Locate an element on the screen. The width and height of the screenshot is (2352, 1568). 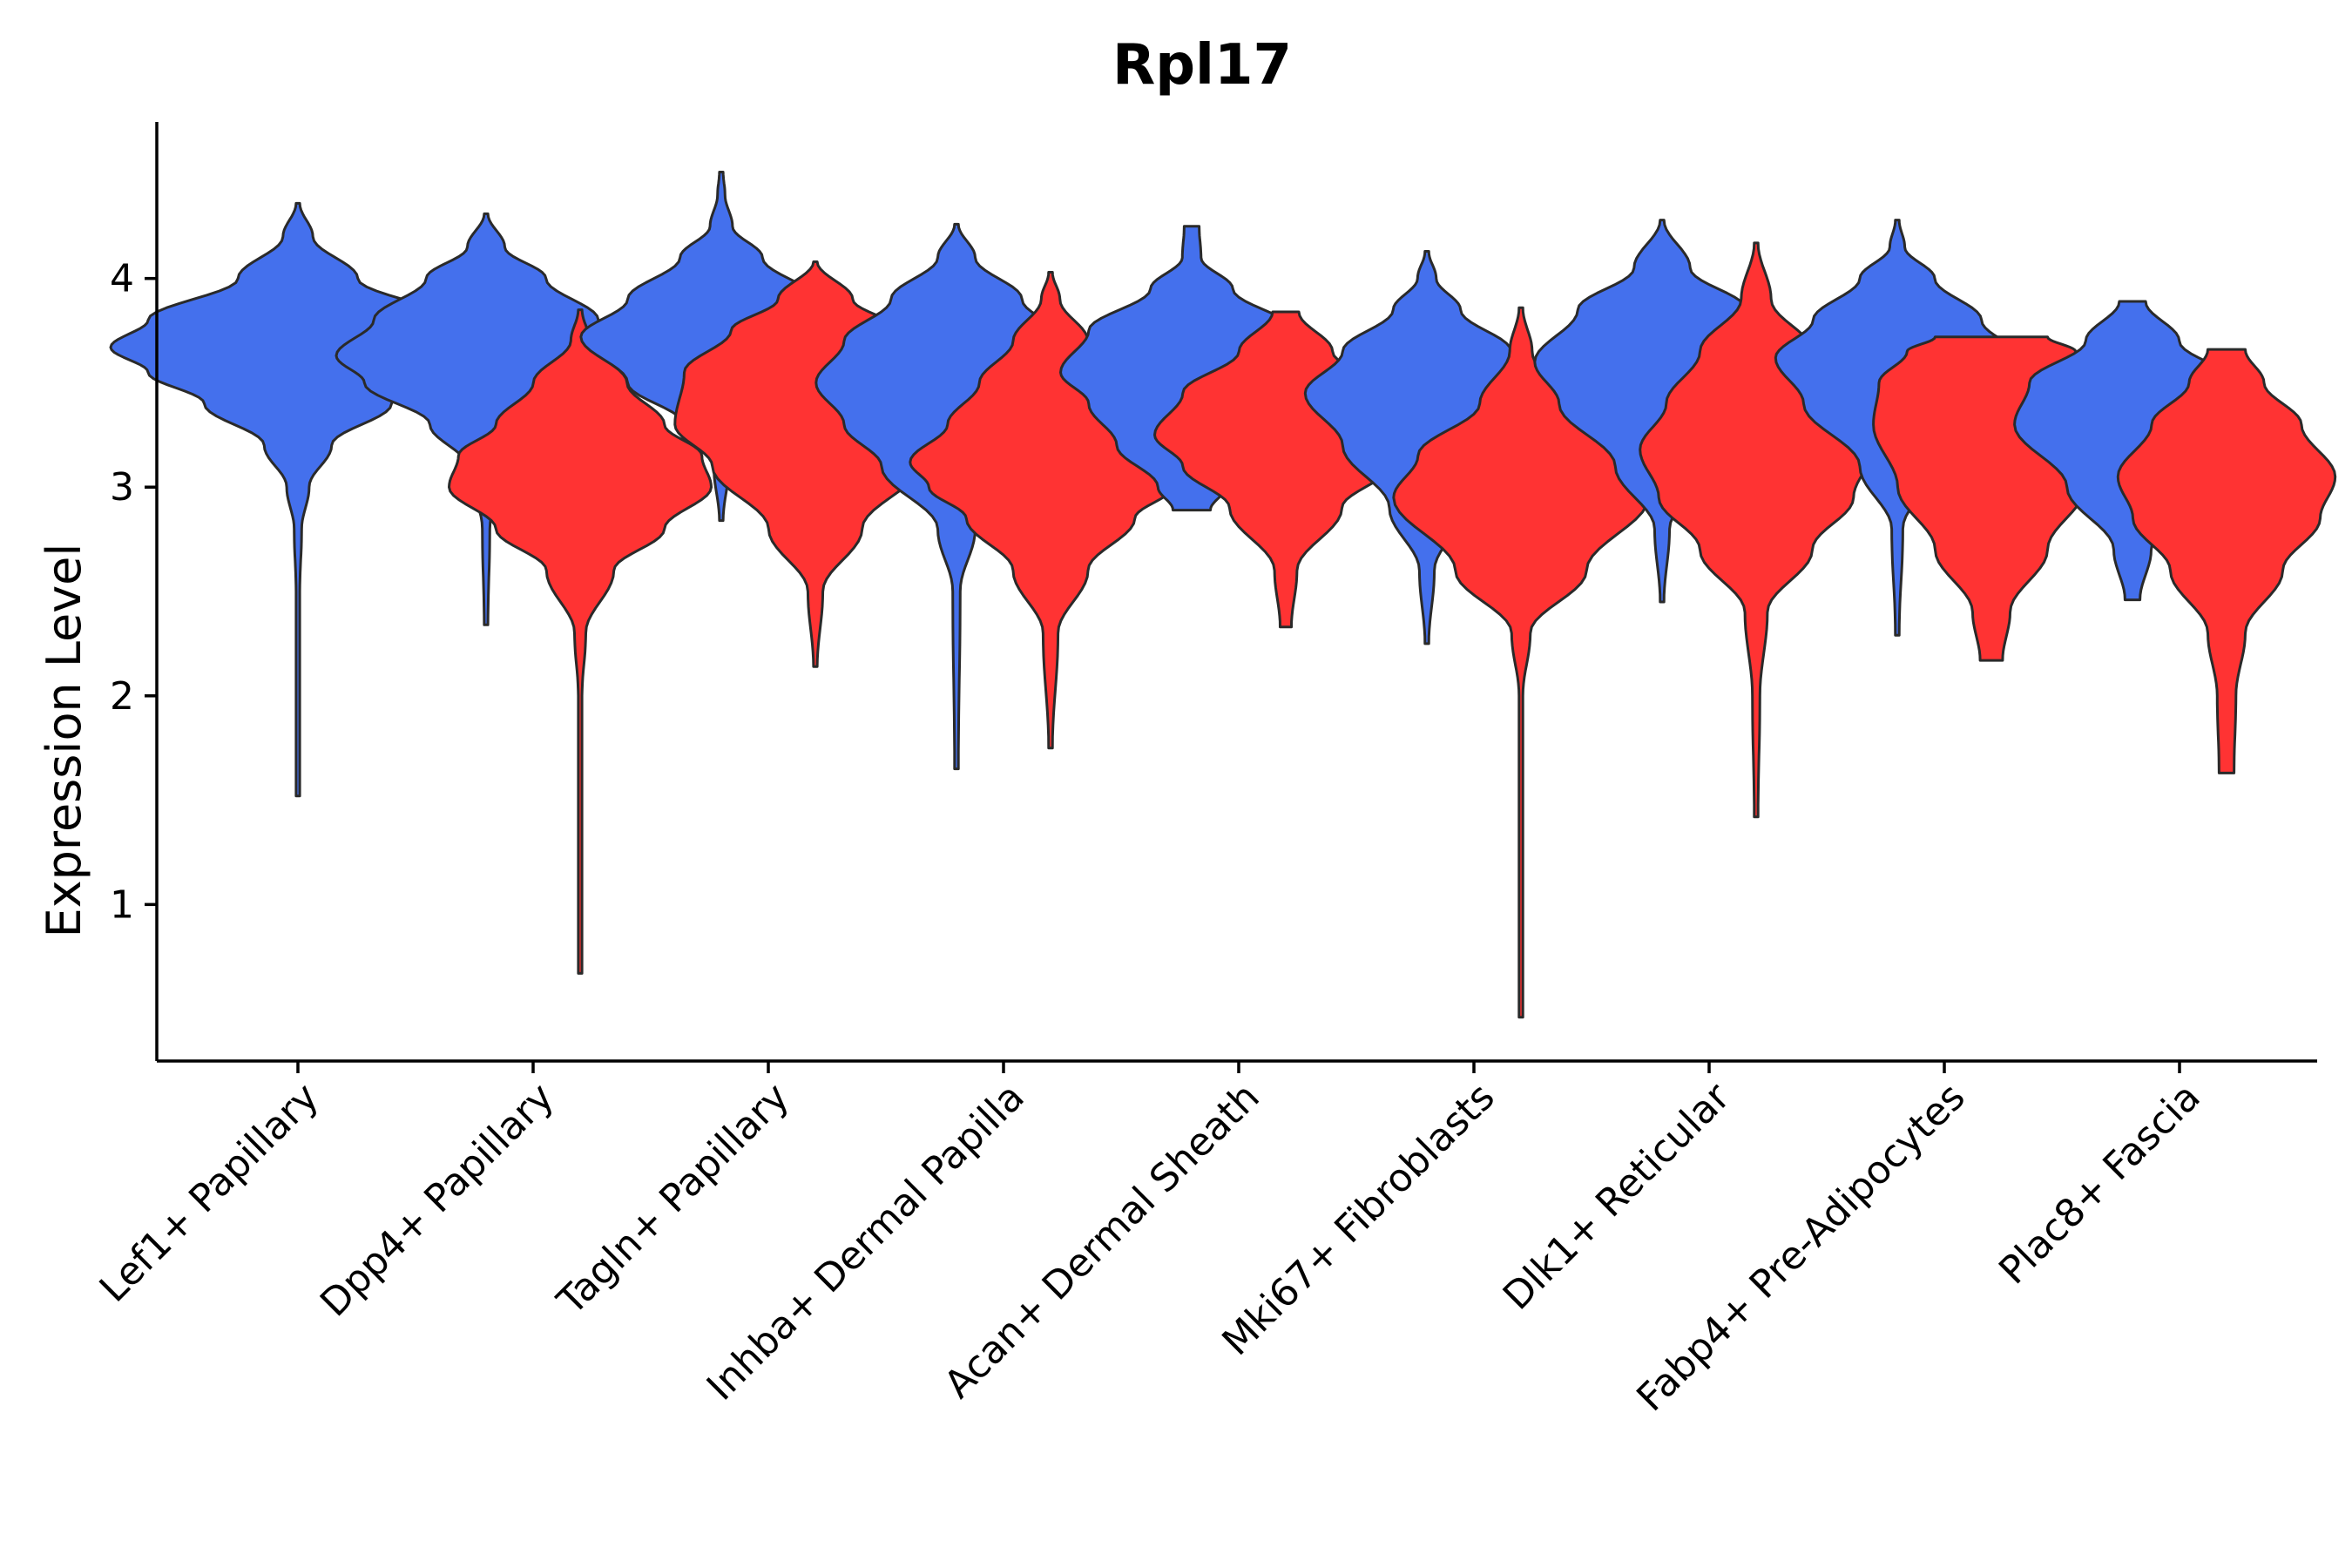
x-tick-label: Tagln+ Papillary is located at coordinates (673, 1199).